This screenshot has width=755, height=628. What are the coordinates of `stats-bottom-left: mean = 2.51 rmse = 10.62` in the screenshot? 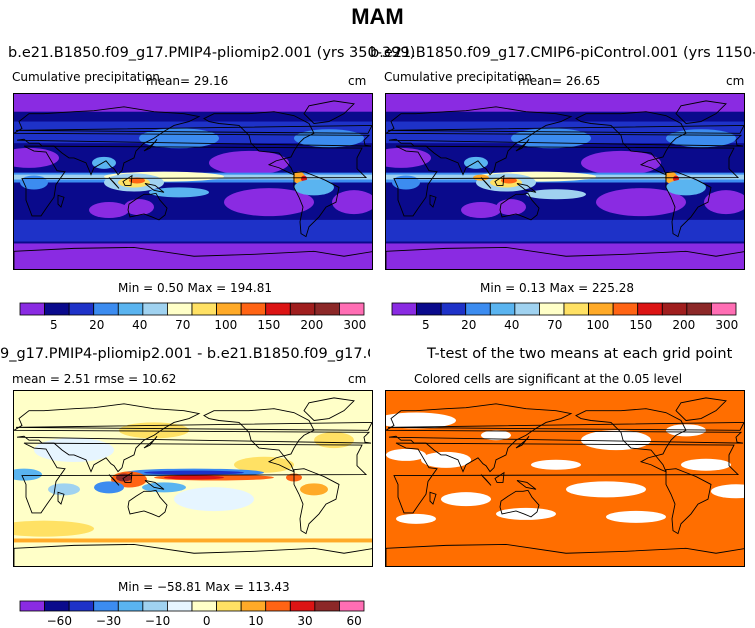 It's located at (94, 379).